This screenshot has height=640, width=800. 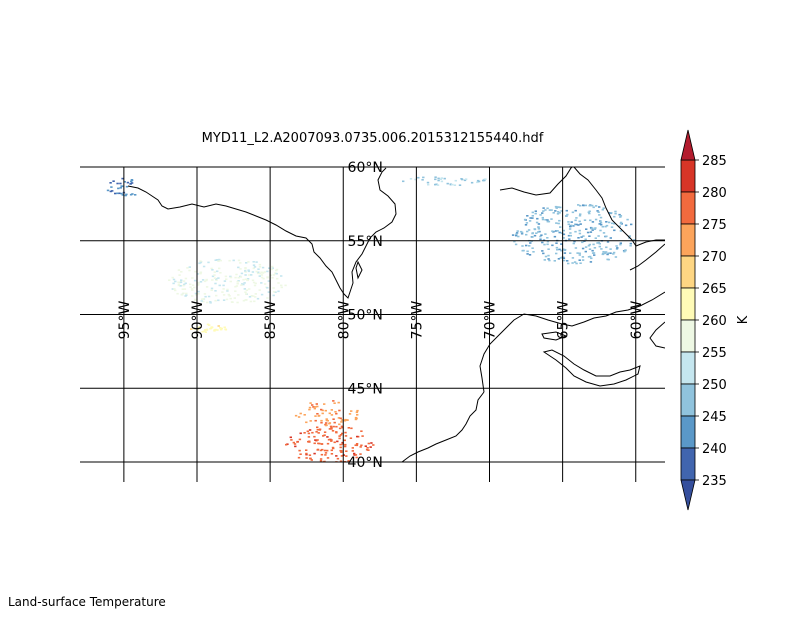 I want to click on colorbar-tick-label: 270, so click(x=714, y=257).